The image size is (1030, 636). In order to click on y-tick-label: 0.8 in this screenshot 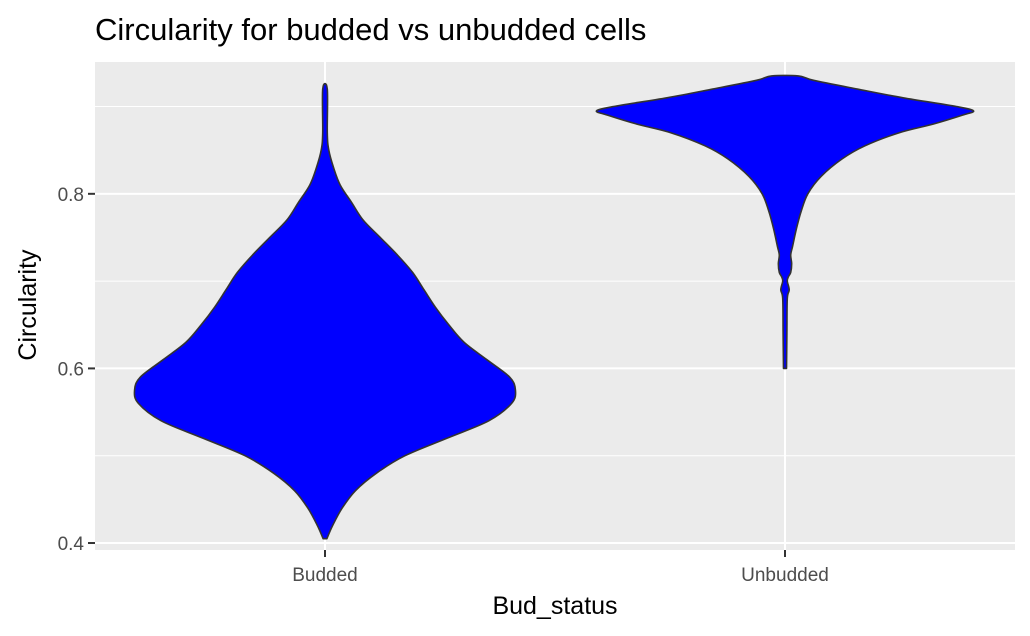, I will do `click(71, 195)`.